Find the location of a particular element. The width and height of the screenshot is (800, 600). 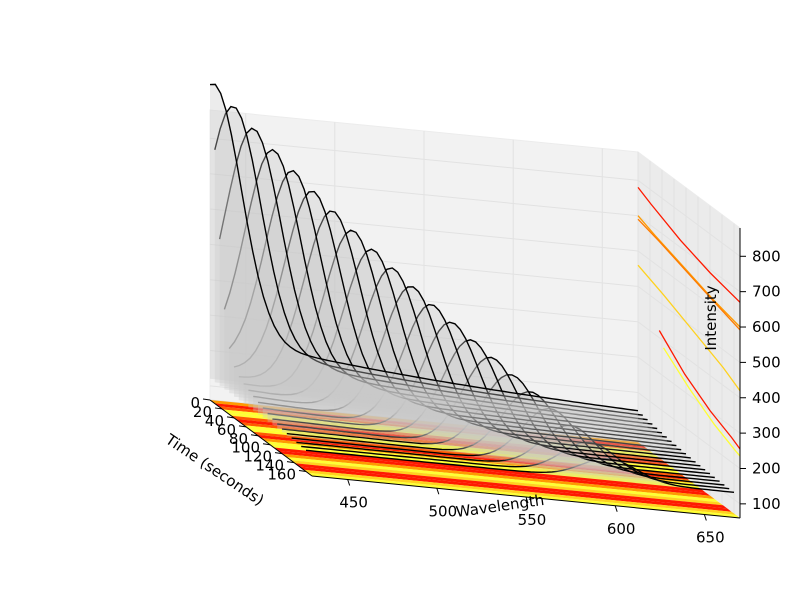

z-tick-label: 100 is located at coordinates (766, 504).